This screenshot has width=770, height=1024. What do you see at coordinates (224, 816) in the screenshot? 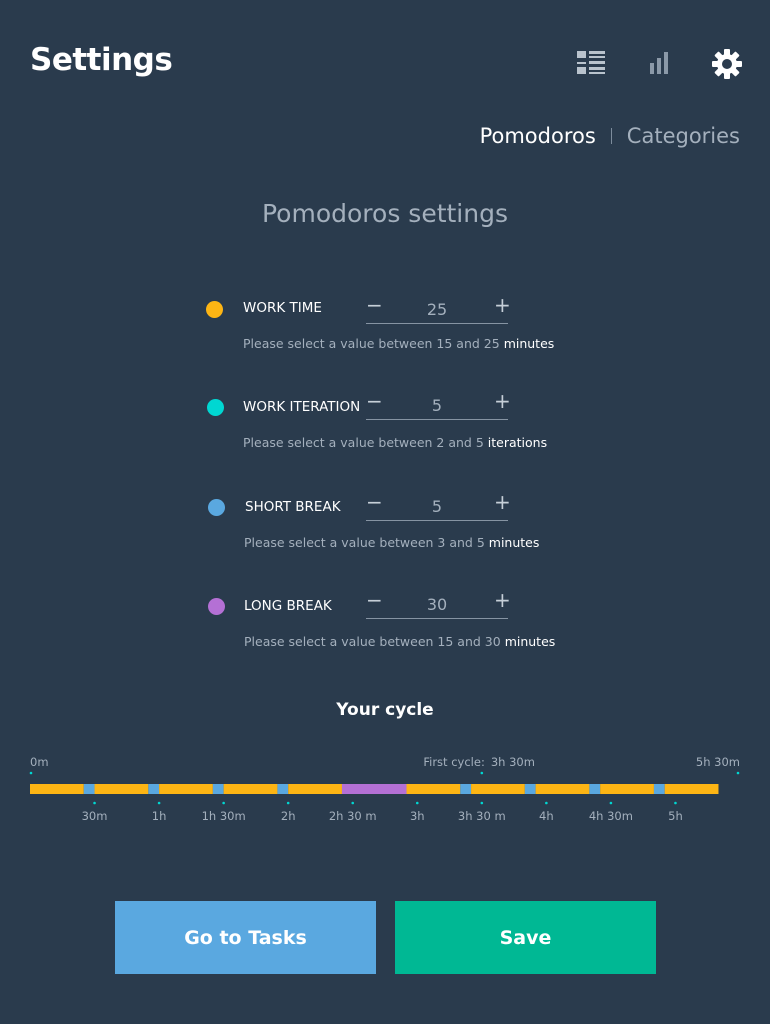
I see `timeline-tick-label: 1h 30m` at bounding box center [224, 816].